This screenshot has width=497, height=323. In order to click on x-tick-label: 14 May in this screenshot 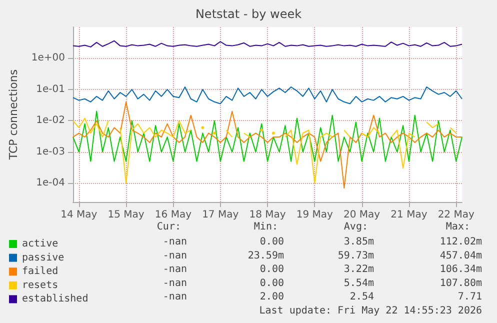, I will do `click(79, 215)`.